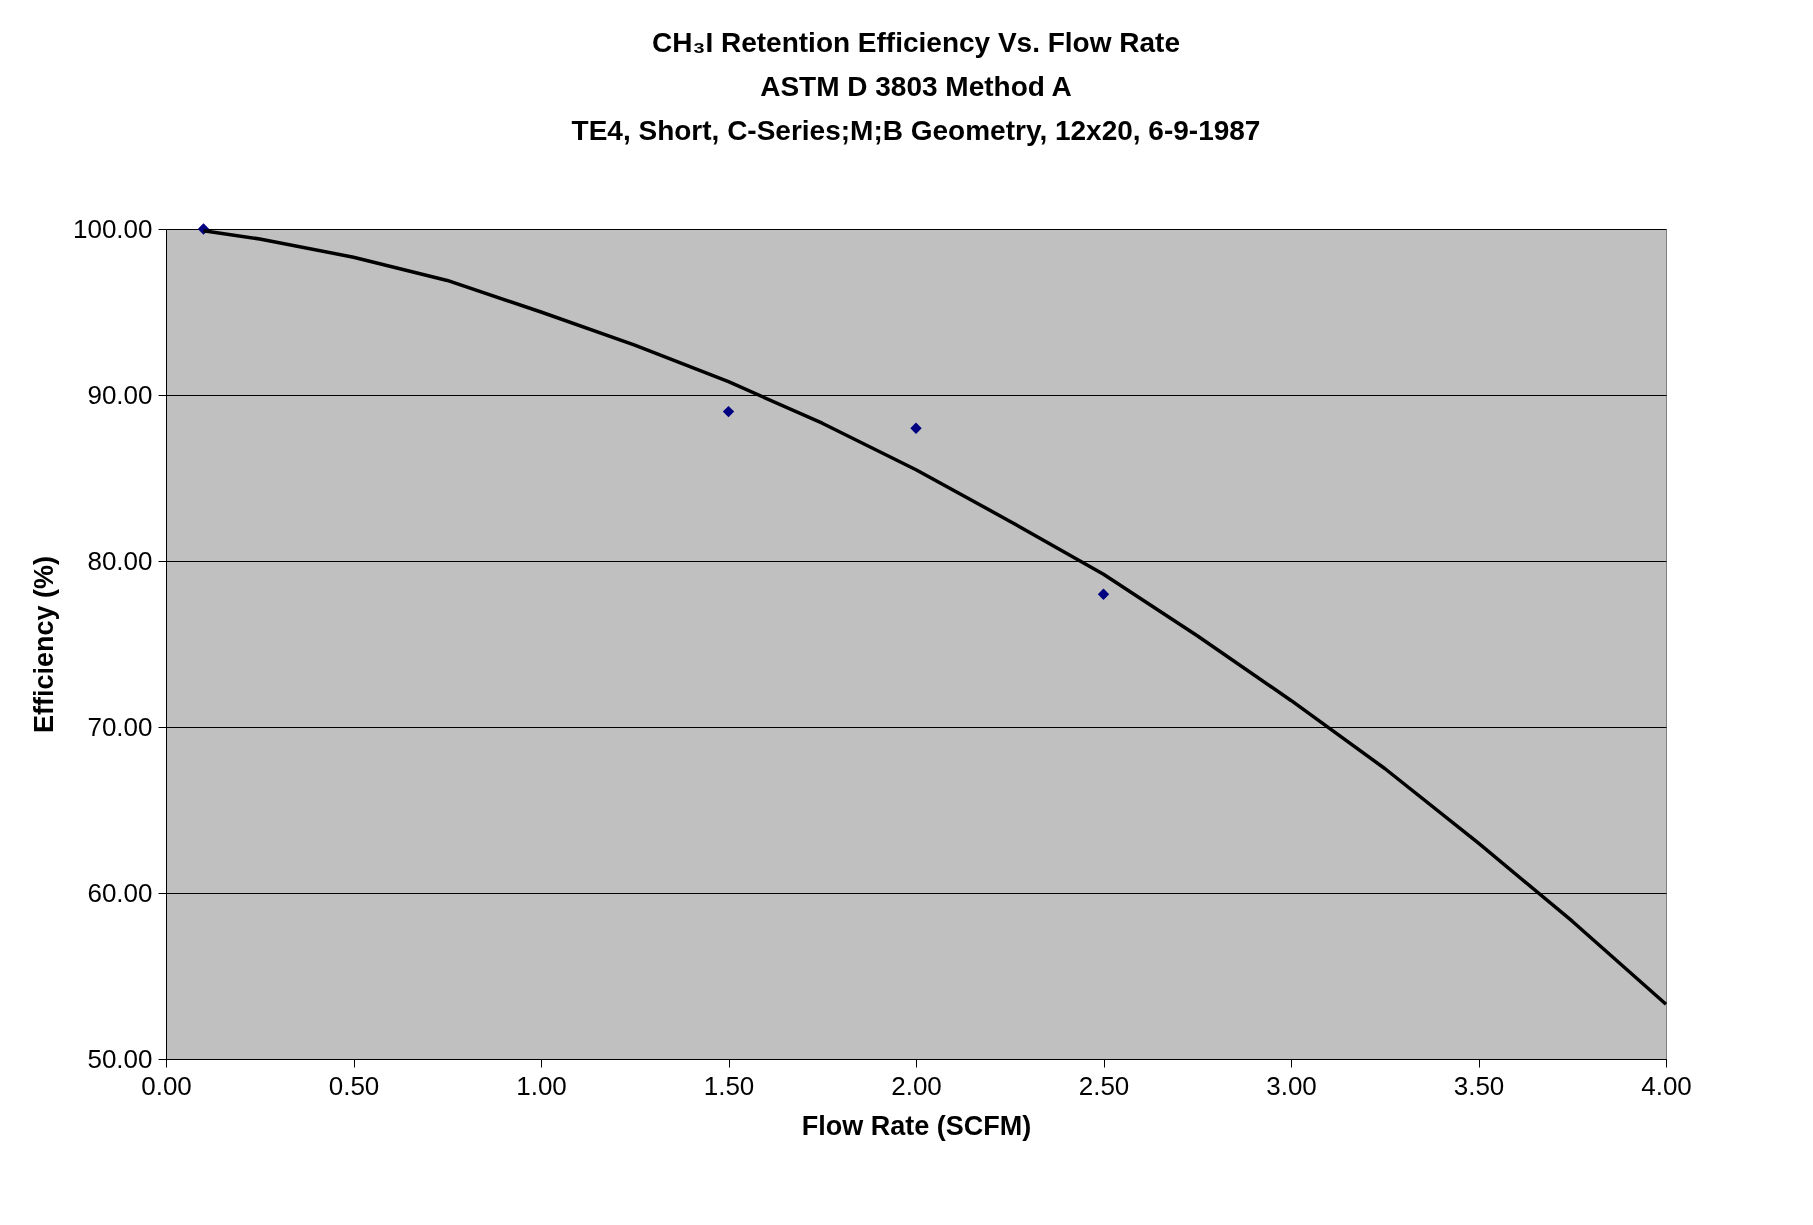  What do you see at coordinates (1104, 1085) in the screenshot?
I see `x-tick-label: 2.50` at bounding box center [1104, 1085].